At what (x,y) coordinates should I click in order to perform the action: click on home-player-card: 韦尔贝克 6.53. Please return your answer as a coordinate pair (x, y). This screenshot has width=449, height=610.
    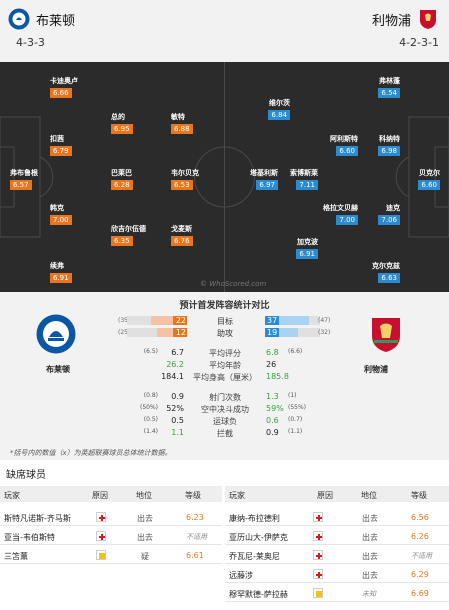
    Looking at the image, I should click on (206, 179).